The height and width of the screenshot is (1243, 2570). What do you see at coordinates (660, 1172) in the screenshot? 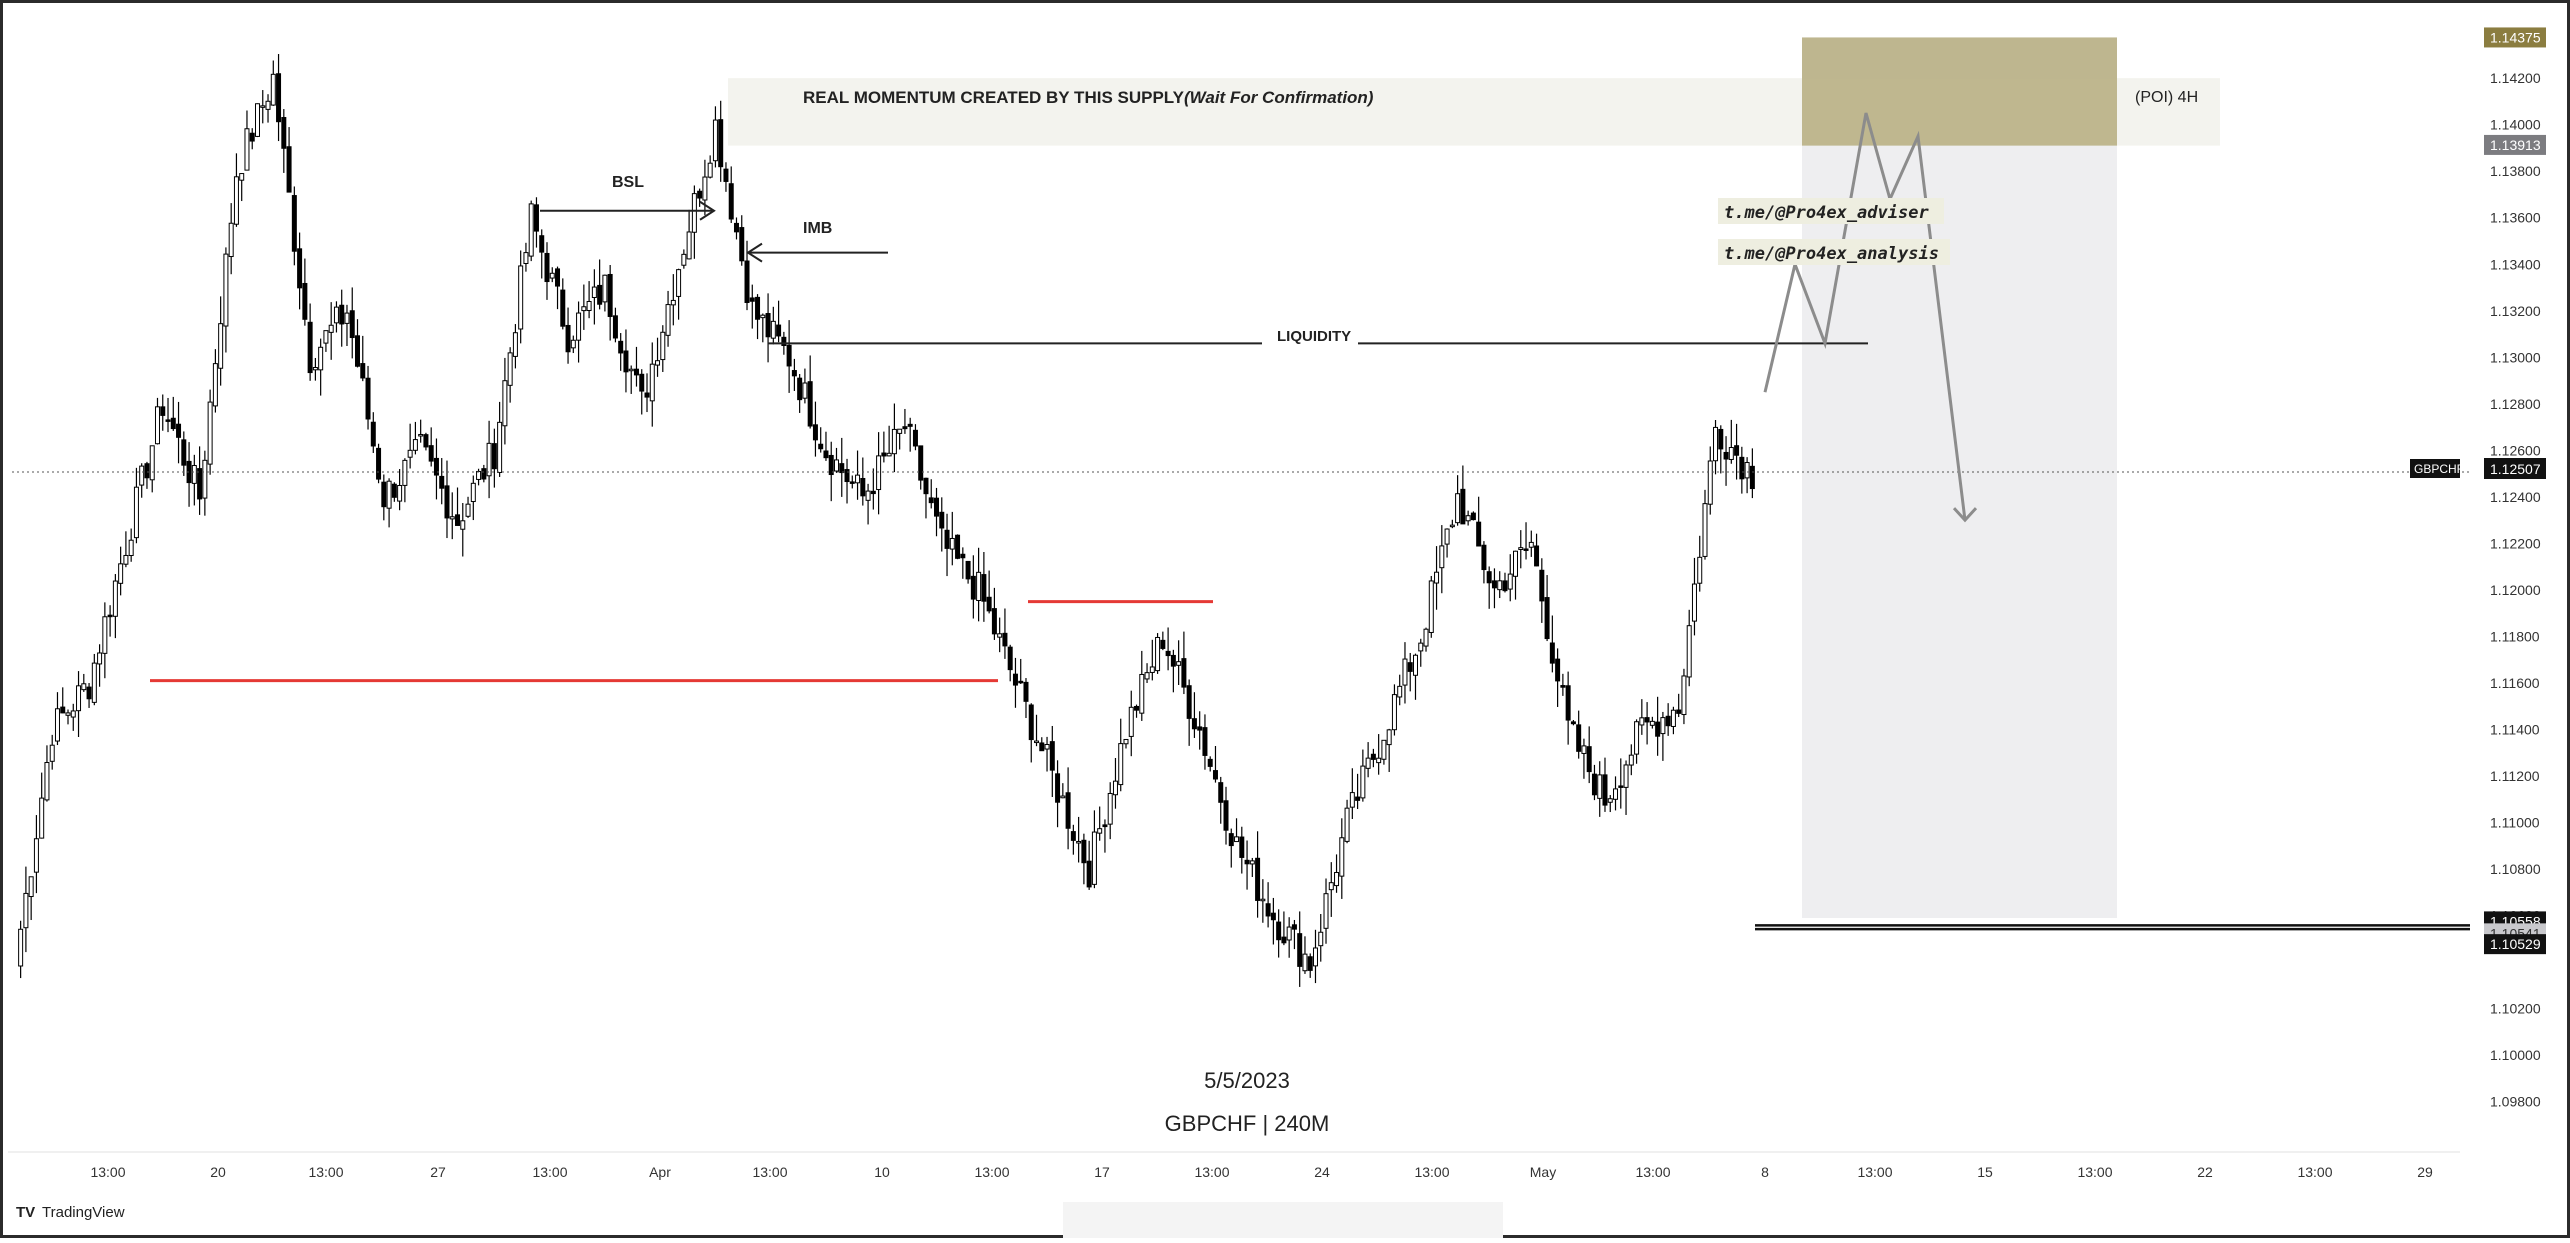
I see `time-tick-label: Apr` at bounding box center [660, 1172].